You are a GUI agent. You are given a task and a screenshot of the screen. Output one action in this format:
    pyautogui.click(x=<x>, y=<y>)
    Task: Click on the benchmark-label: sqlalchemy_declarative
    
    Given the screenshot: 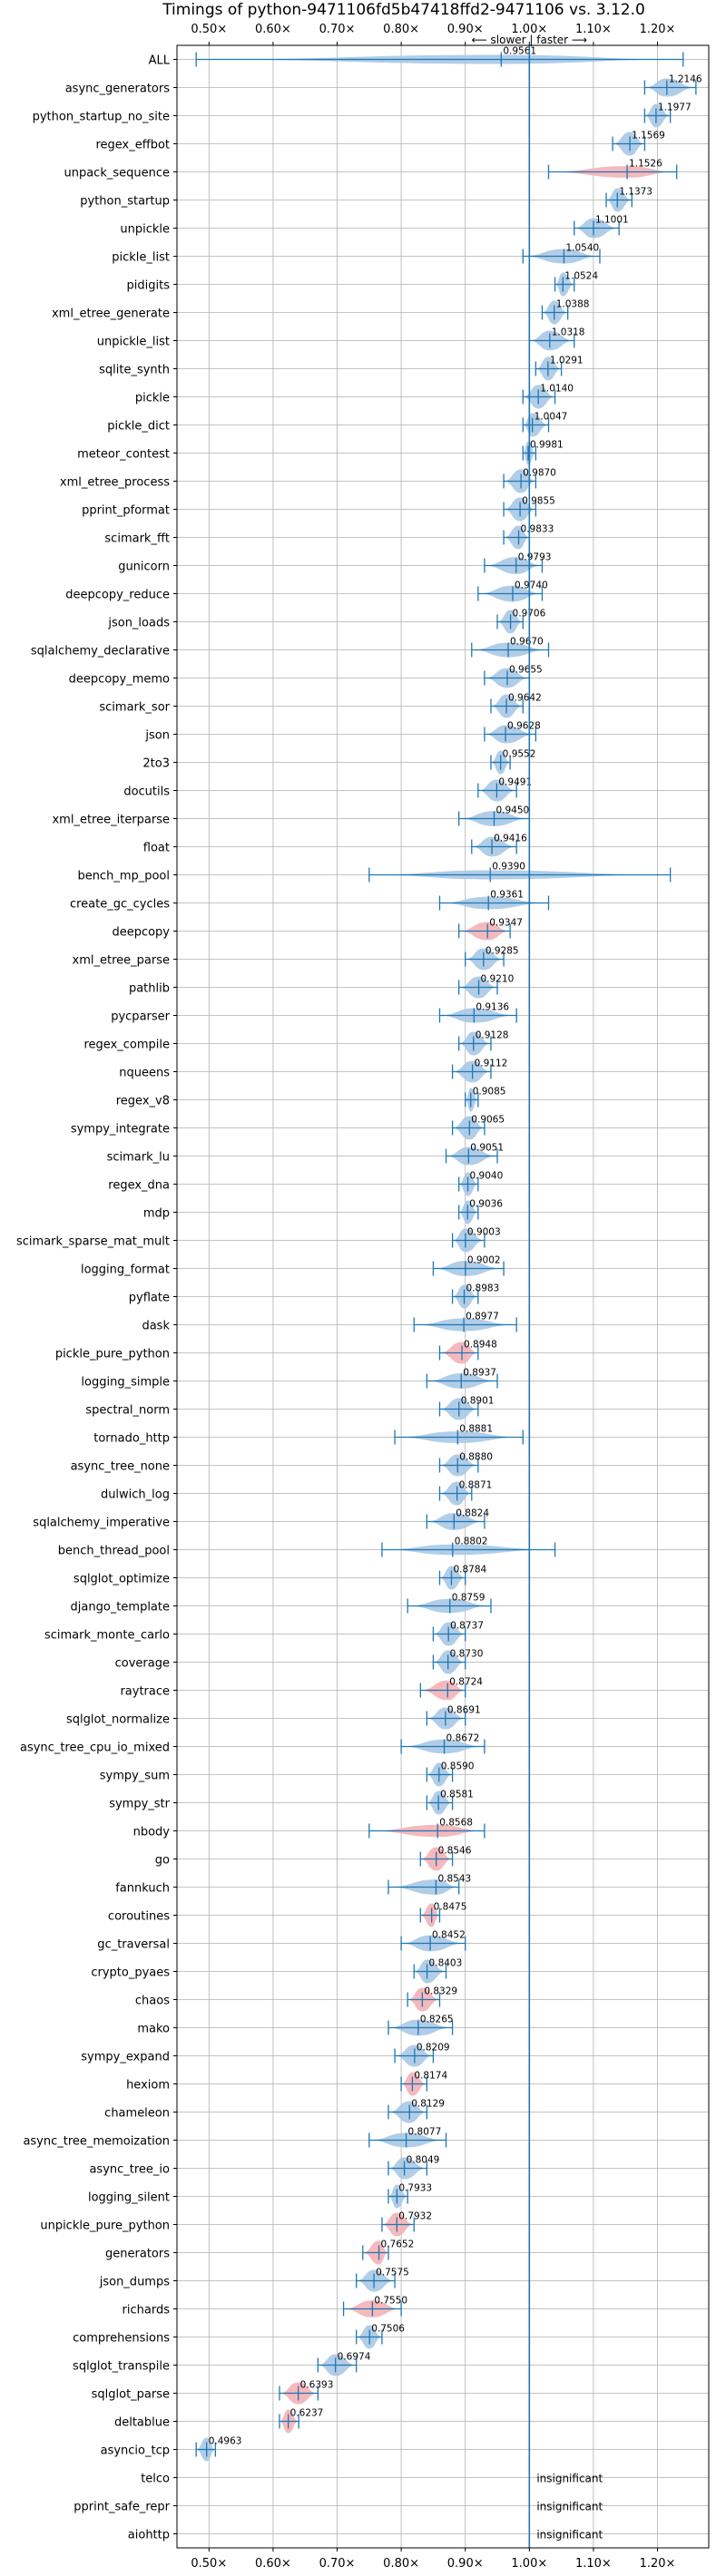 What is the action you would take?
    pyautogui.click(x=100, y=652)
    